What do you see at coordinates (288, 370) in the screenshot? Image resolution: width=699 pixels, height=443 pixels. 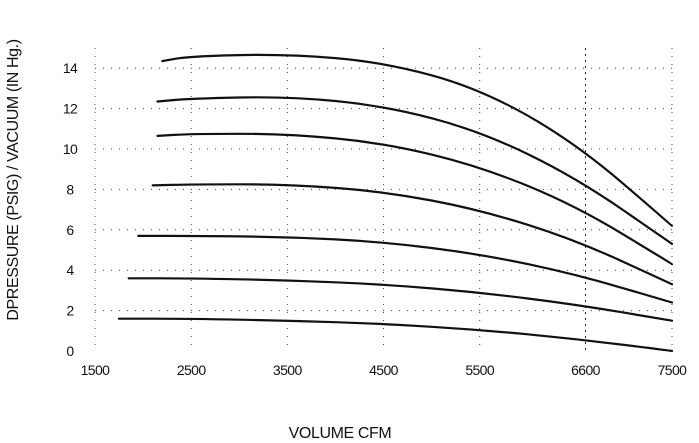 I see `x-tick-label: 3500` at bounding box center [288, 370].